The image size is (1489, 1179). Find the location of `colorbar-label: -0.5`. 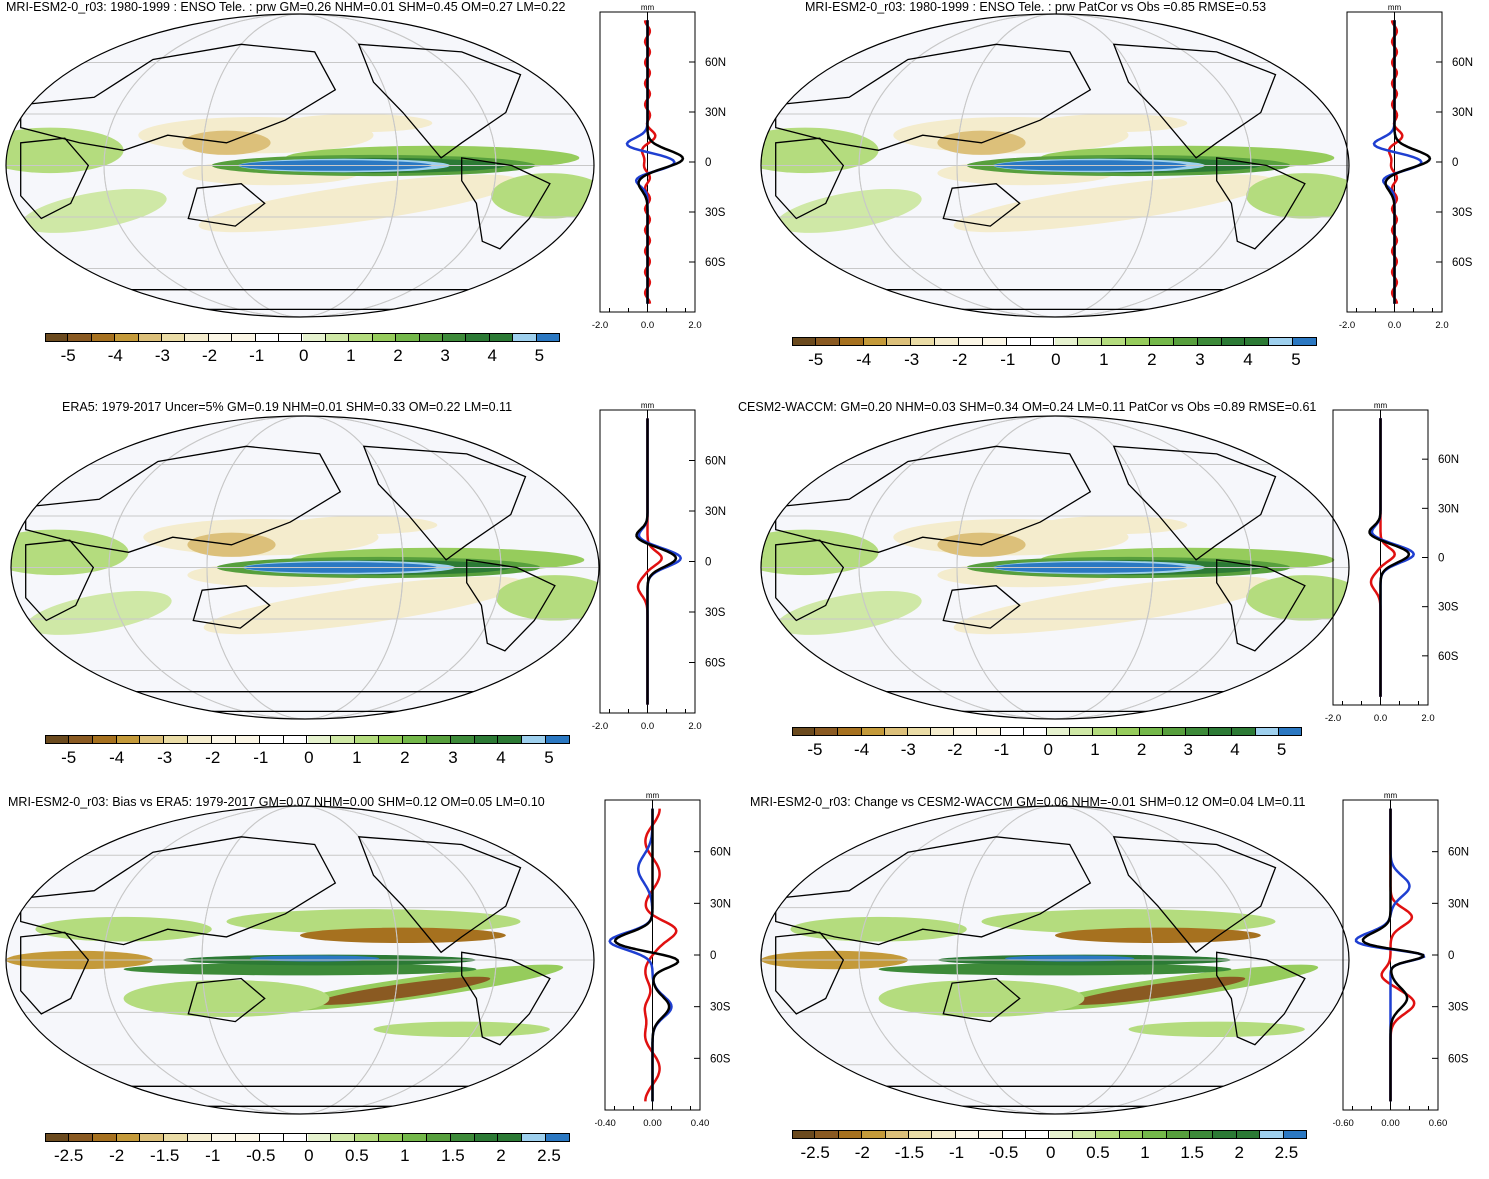

colorbar-label: -0.5 is located at coordinates (261, 1155).